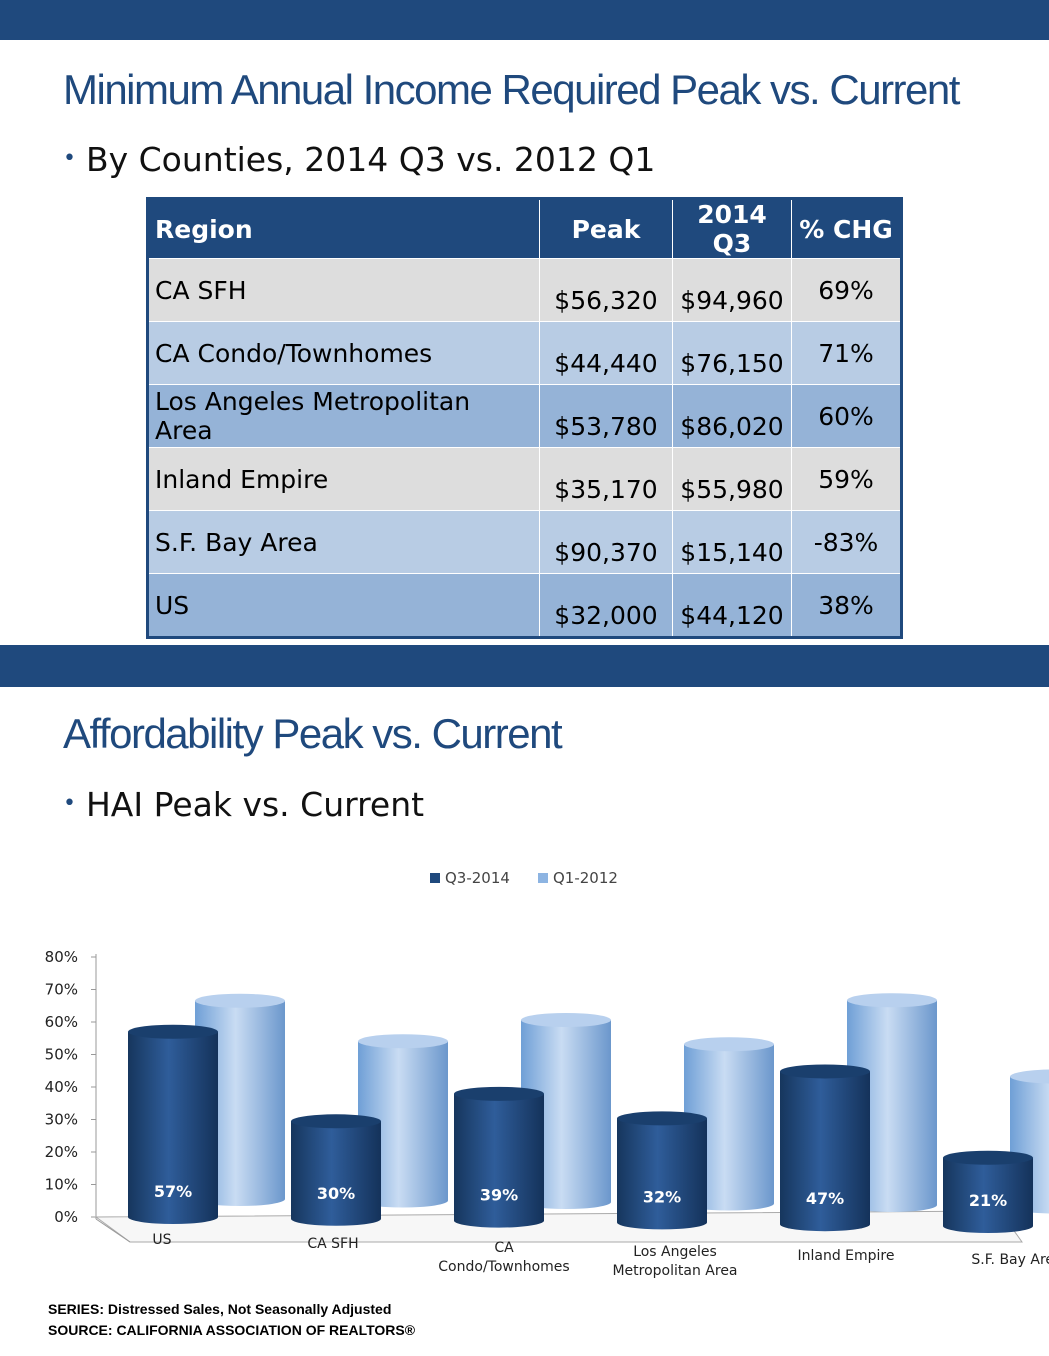  What do you see at coordinates (846, 290) in the screenshot?
I see `pct-cell: 69%` at bounding box center [846, 290].